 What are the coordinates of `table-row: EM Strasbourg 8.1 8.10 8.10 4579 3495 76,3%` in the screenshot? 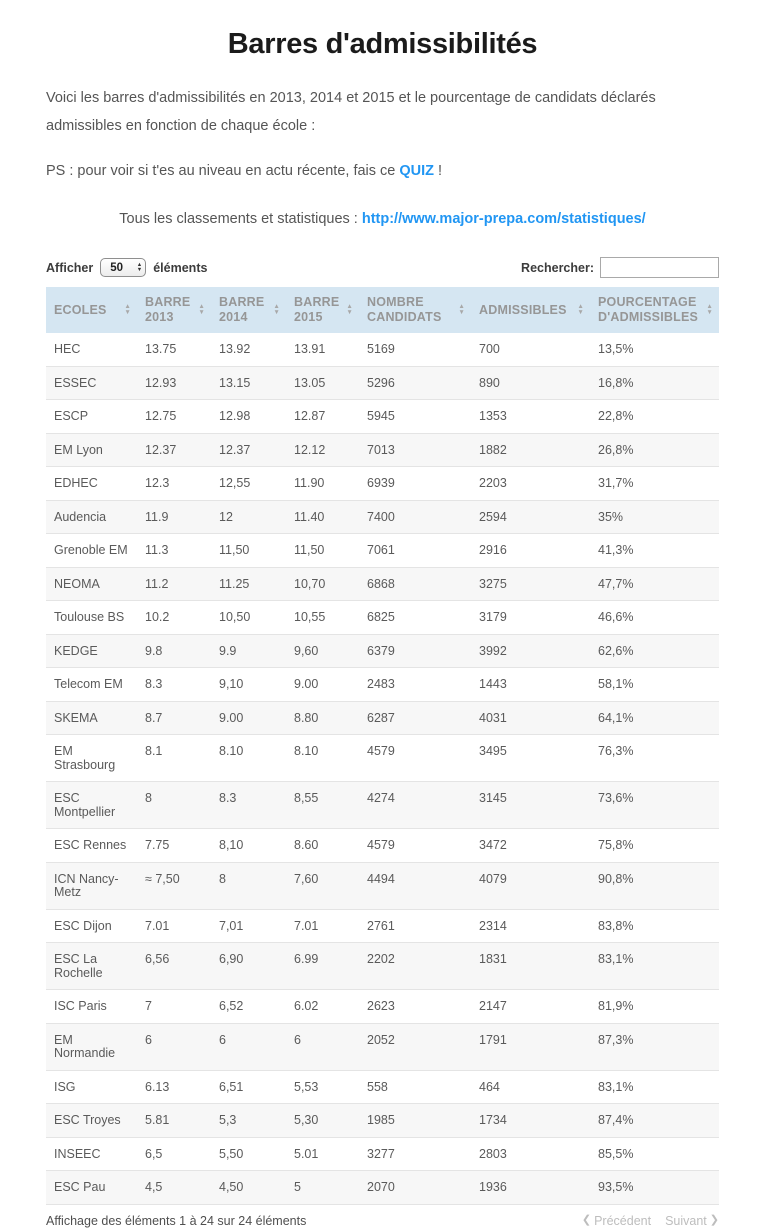 It's located at (382, 758).